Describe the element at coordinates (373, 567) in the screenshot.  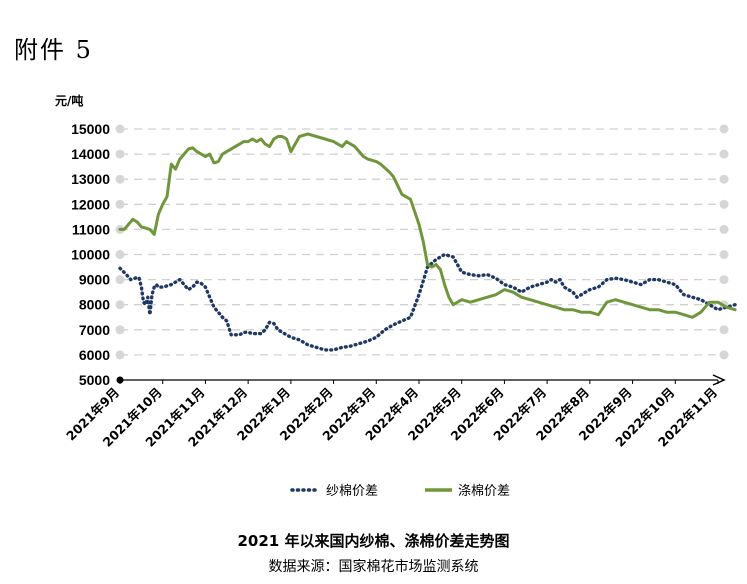
I see `chart-source-note: 数据来源：国家棉花市场监测系统` at that location.